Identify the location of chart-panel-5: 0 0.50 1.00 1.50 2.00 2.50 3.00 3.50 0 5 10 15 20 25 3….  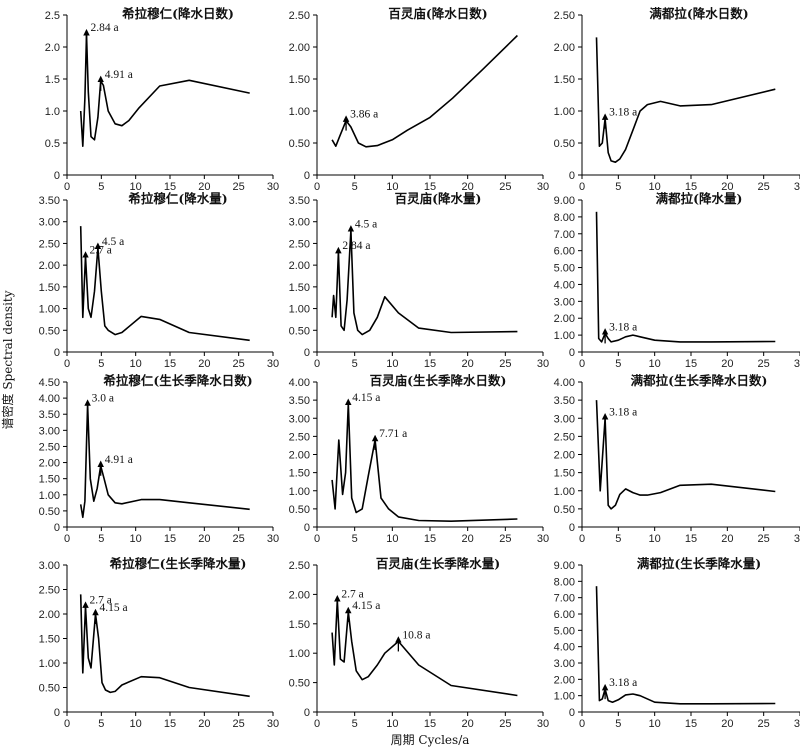
(419, 280).